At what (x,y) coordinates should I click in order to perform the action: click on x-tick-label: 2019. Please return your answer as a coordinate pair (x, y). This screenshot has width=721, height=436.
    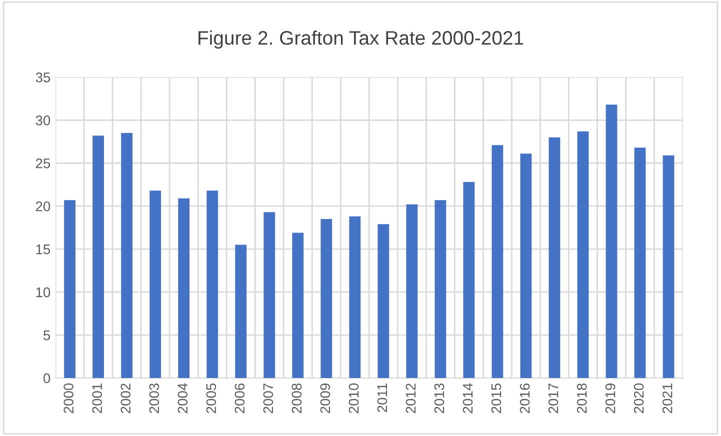
    Looking at the image, I should click on (610, 399).